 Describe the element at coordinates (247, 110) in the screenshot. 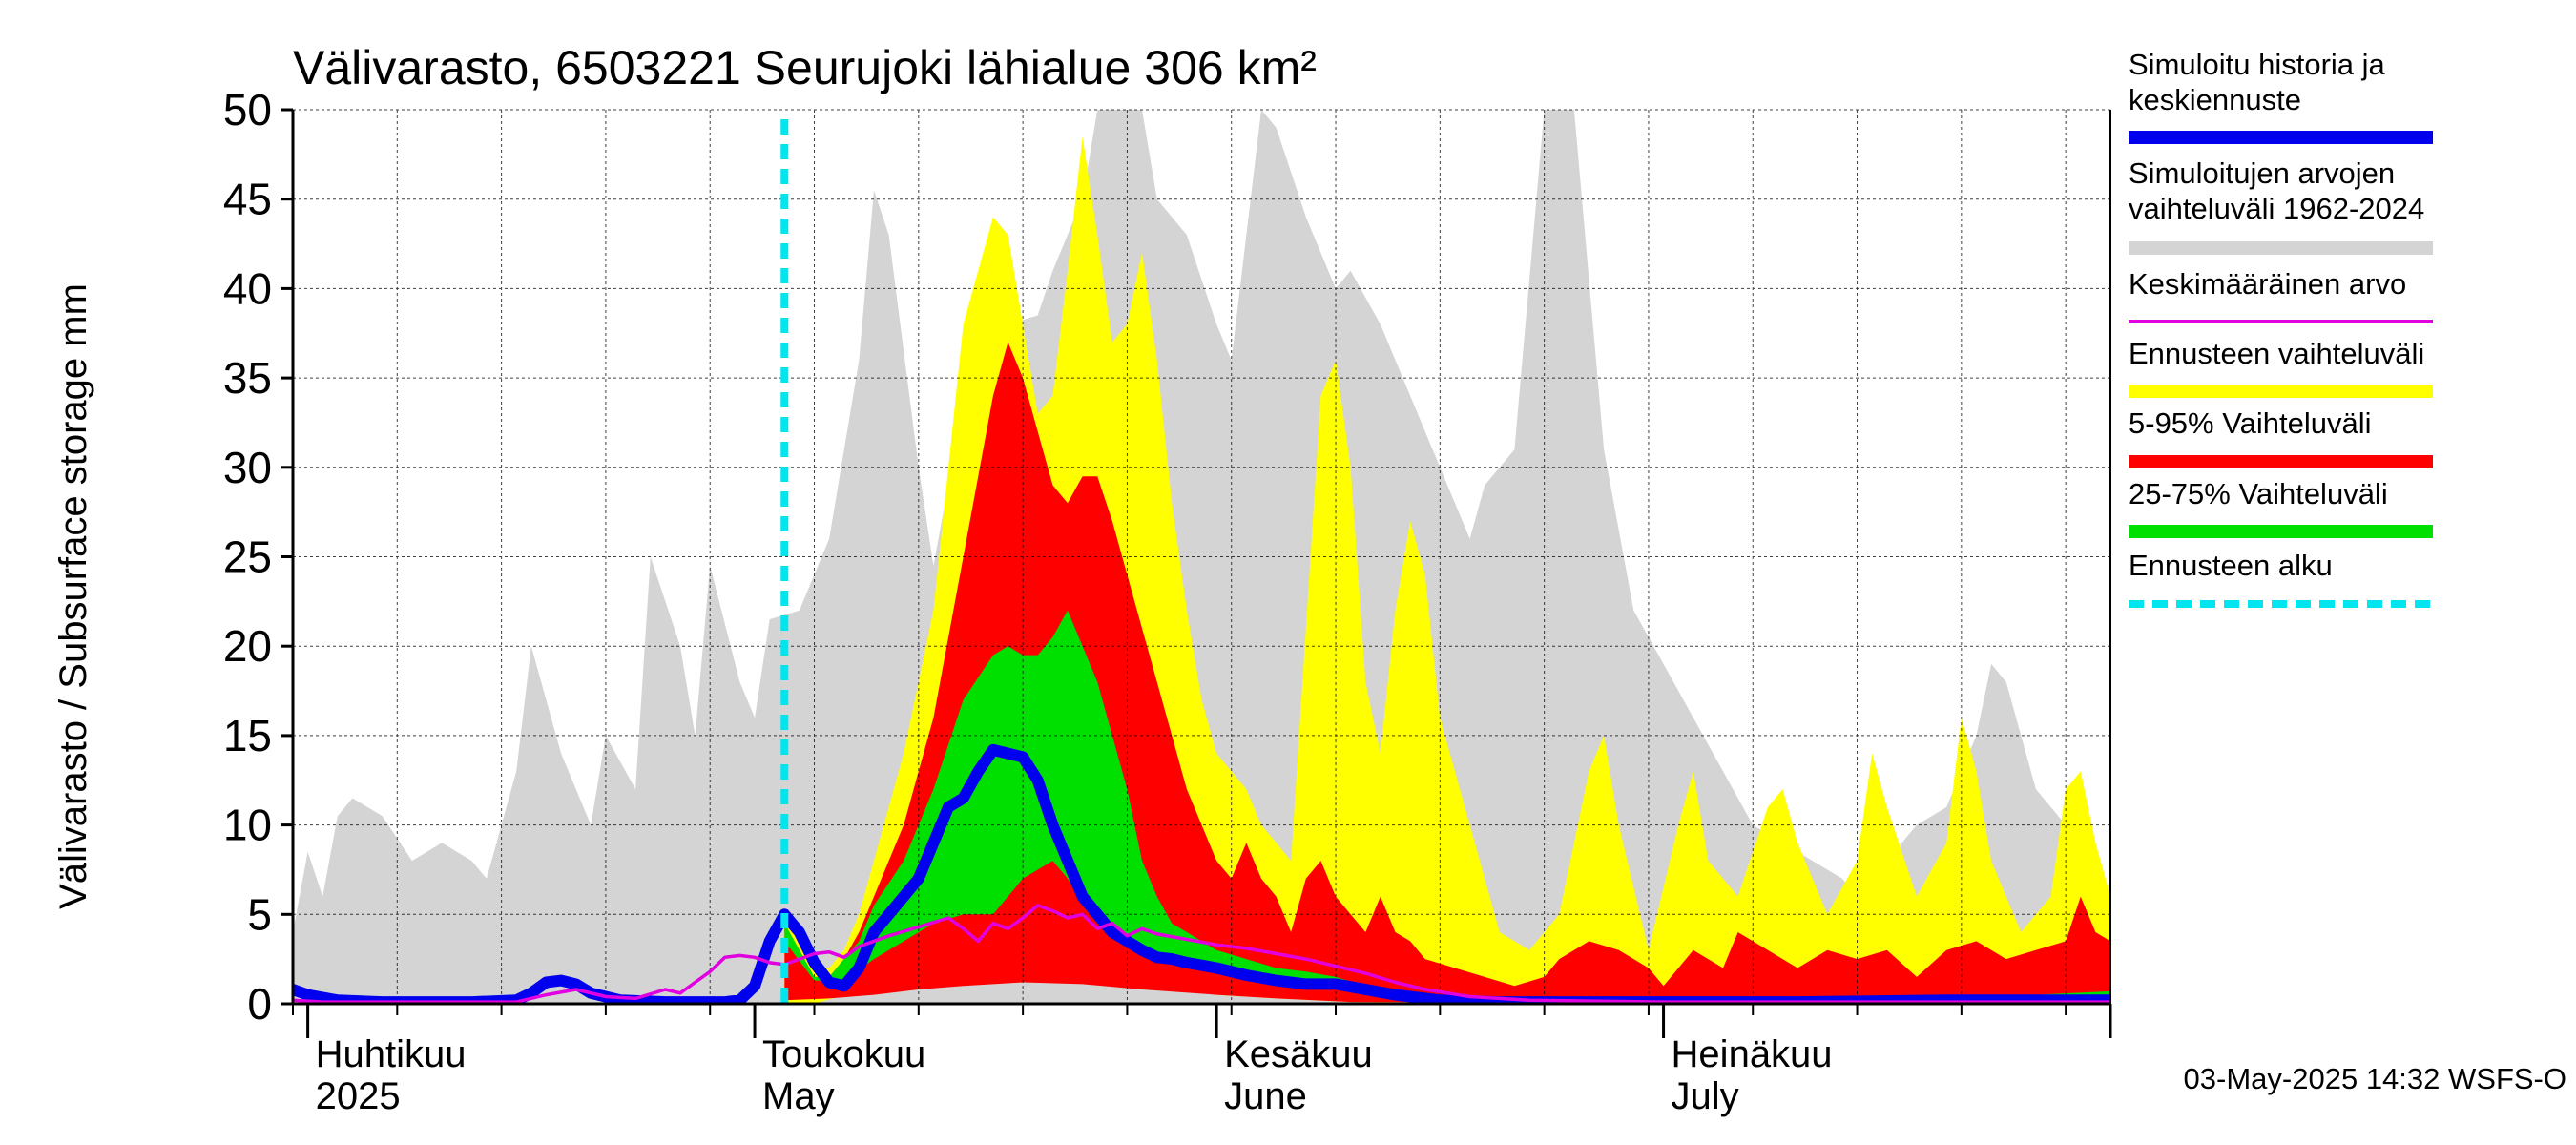

I see `y-tick-label: 50` at that location.